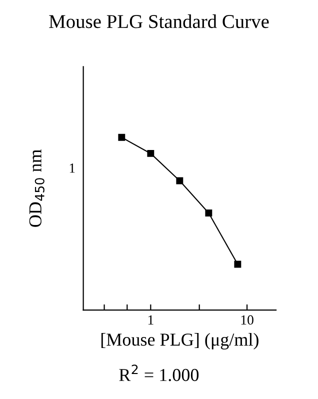  What do you see at coordinates (159, 373) in the screenshot?
I see `text: R$^{2}$ = 1.000` at bounding box center [159, 373].